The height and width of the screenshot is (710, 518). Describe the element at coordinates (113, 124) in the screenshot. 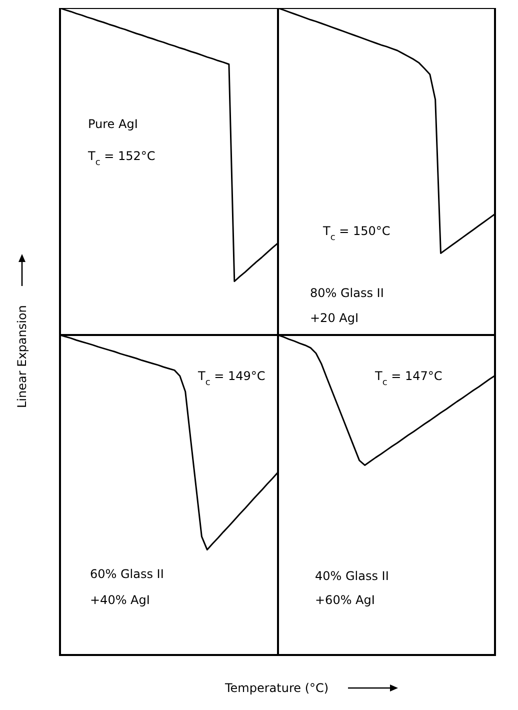

I see `annotation: Pure AgI` at that location.